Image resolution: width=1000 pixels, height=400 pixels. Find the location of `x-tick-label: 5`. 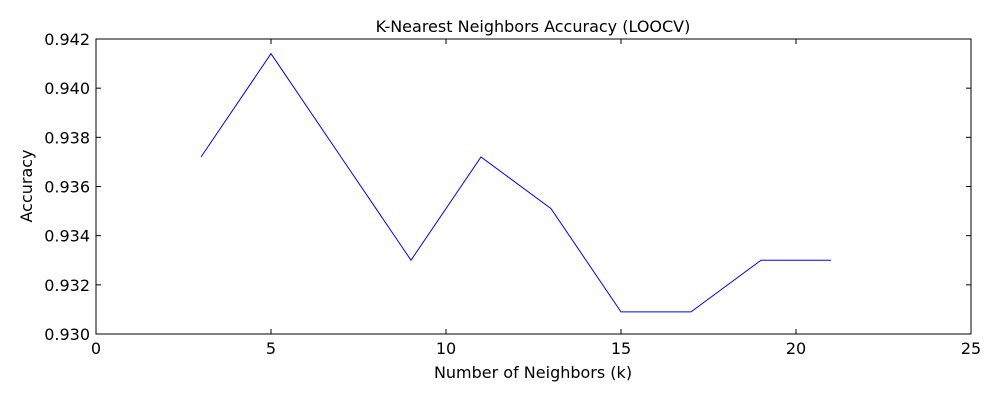

x-tick-label: 5 is located at coordinates (271, 348).